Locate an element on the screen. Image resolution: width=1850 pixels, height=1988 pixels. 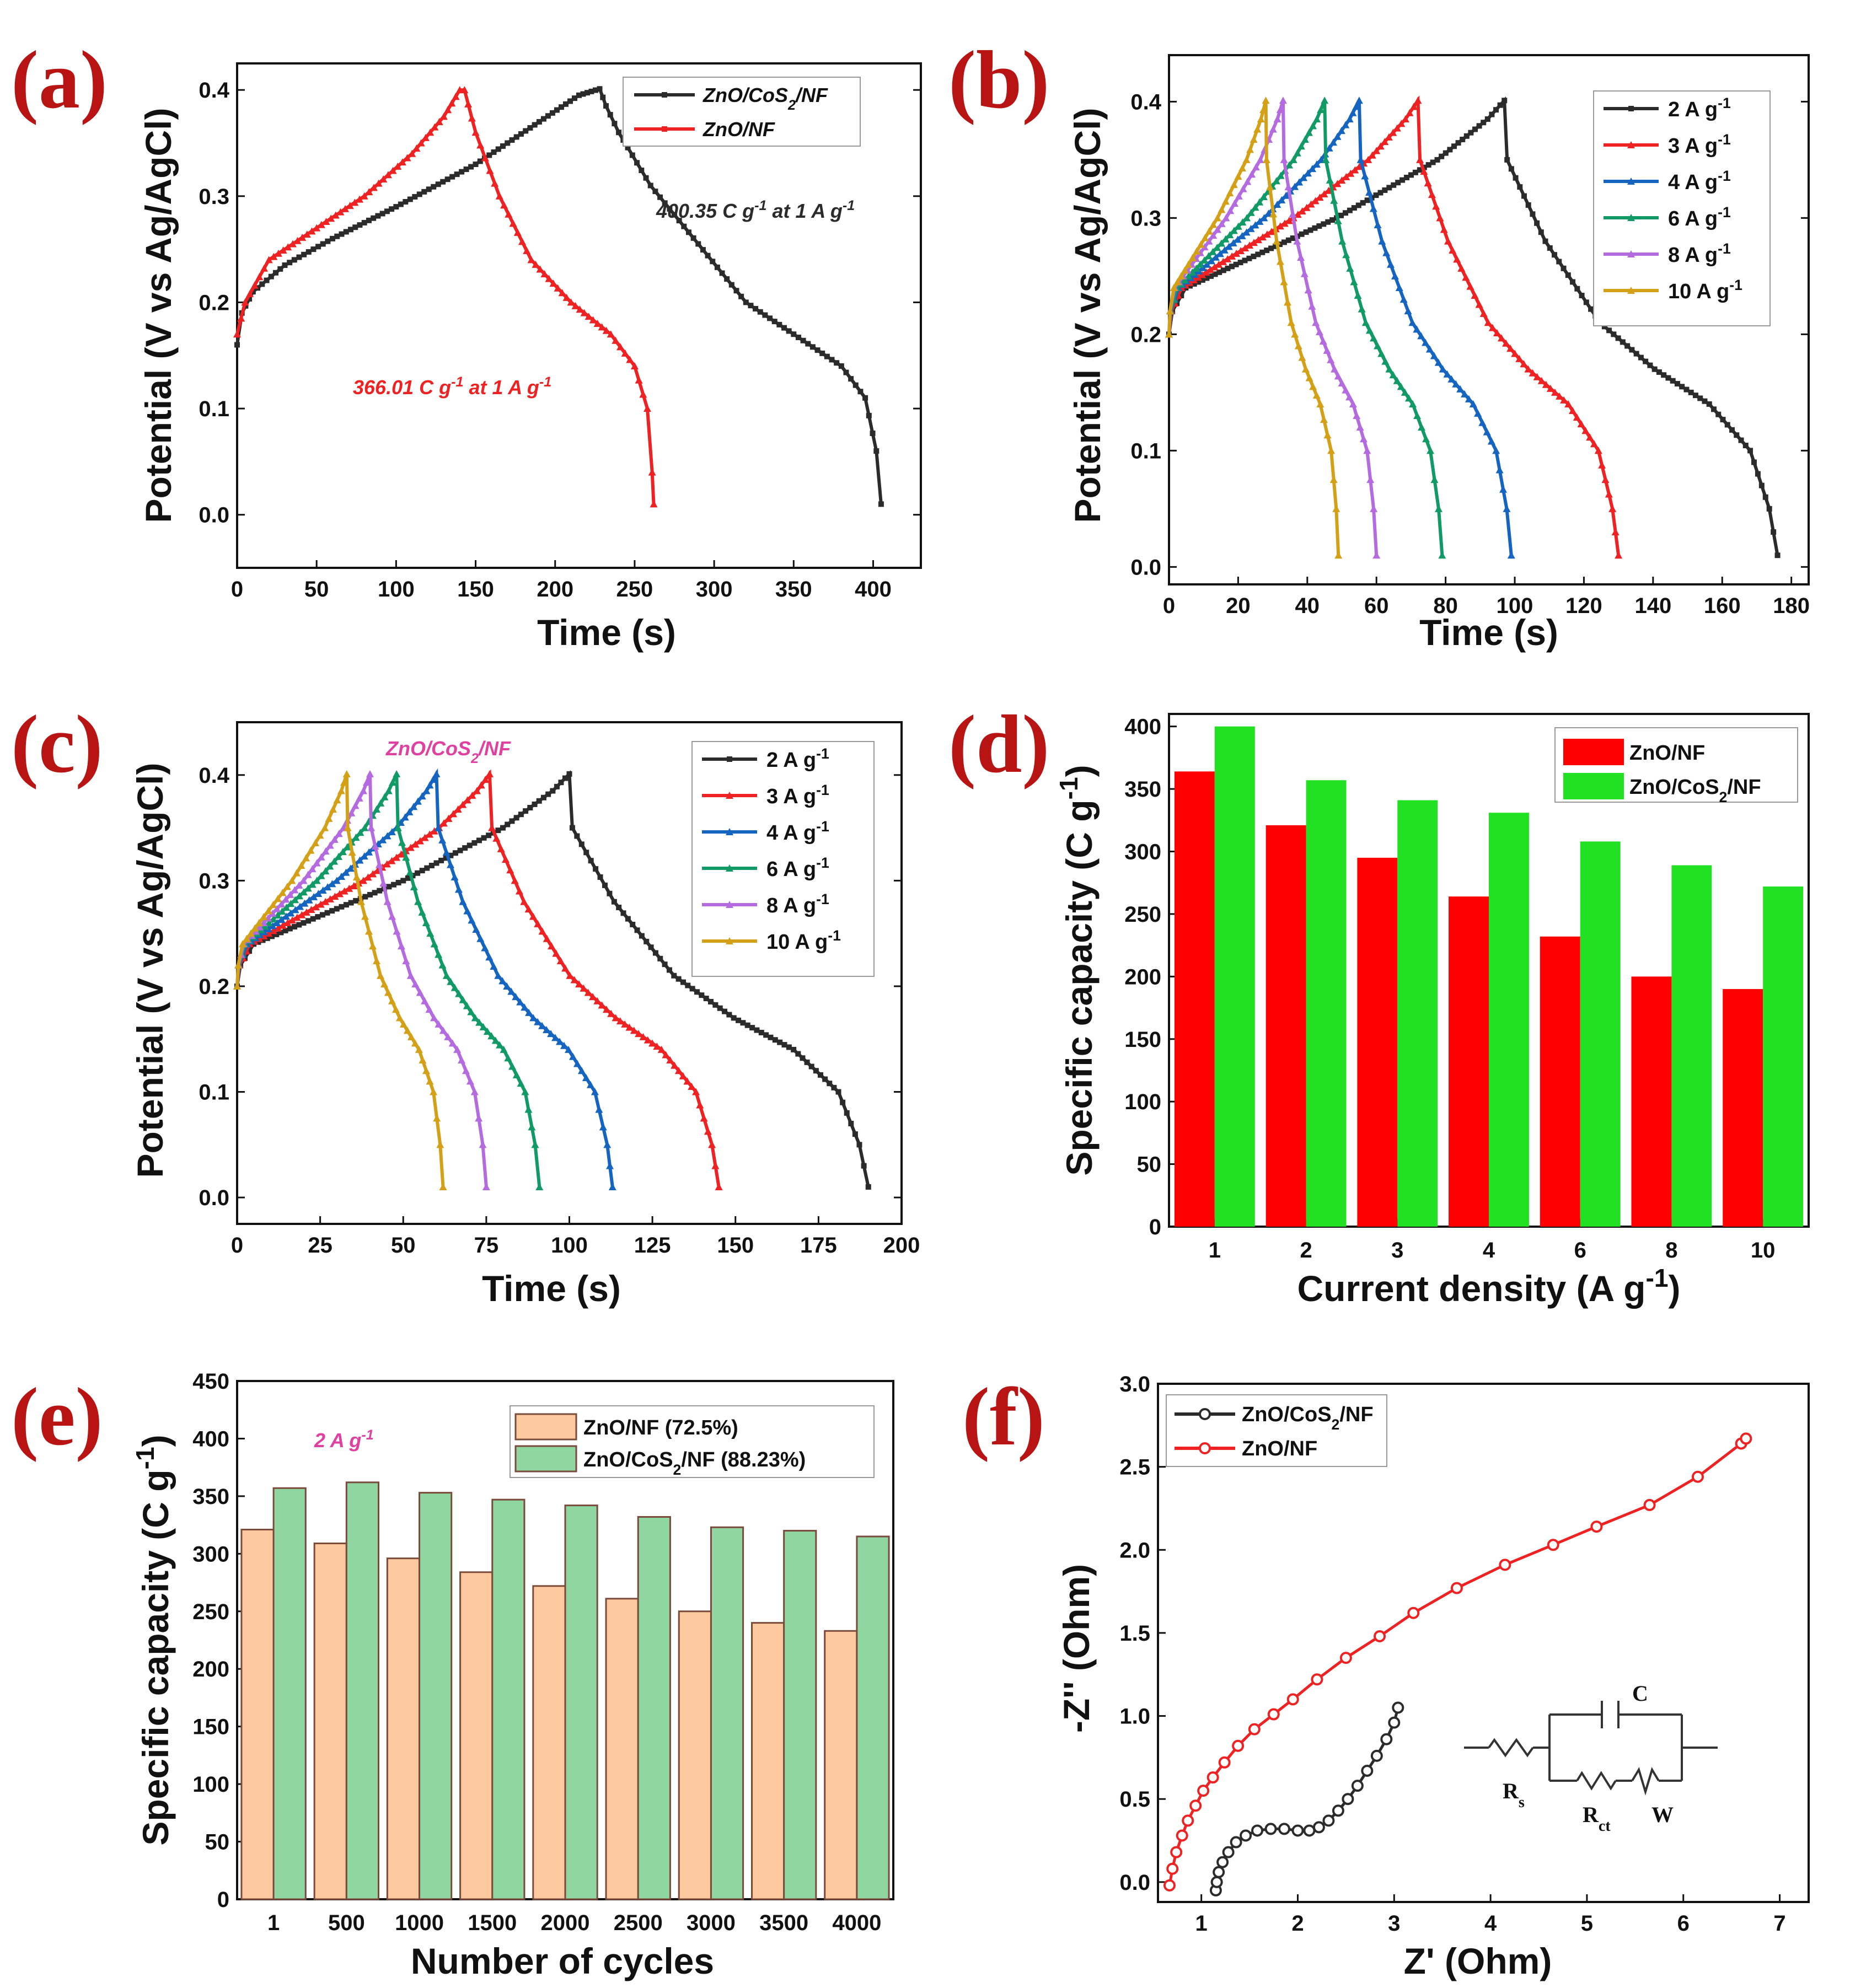
label-w: W is located at coordinates (1662, 1814).